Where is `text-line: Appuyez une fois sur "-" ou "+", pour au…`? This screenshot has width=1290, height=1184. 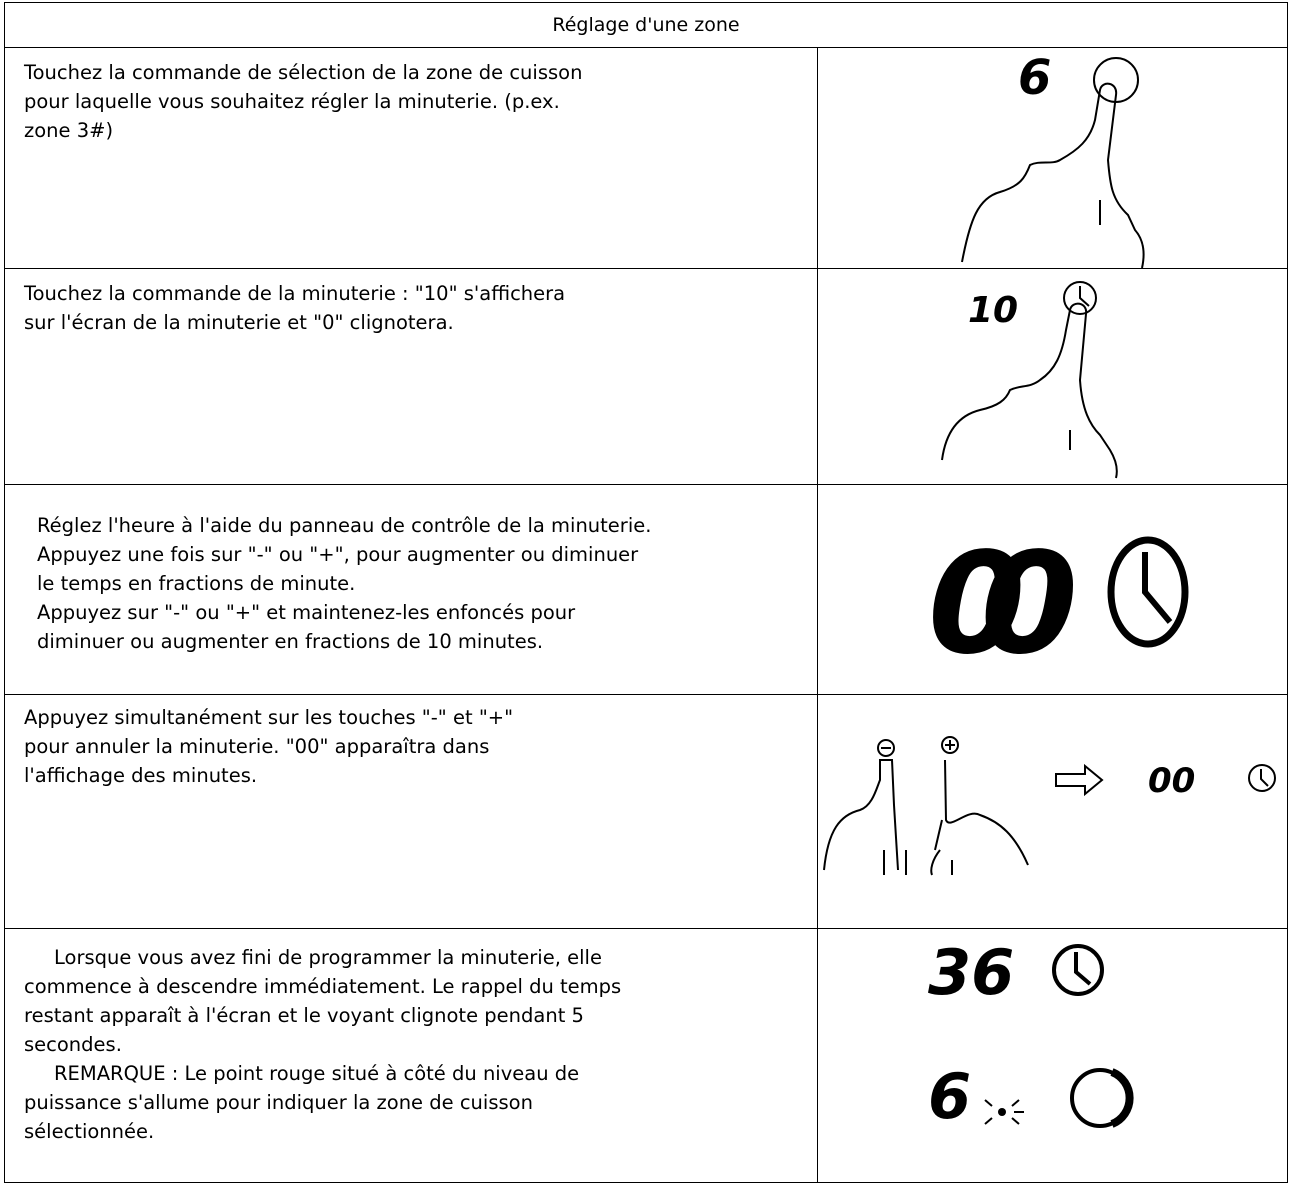 text-line: Appuyez une fois sur "-" ou "+", pour au… is located at coordinates (338, 554).